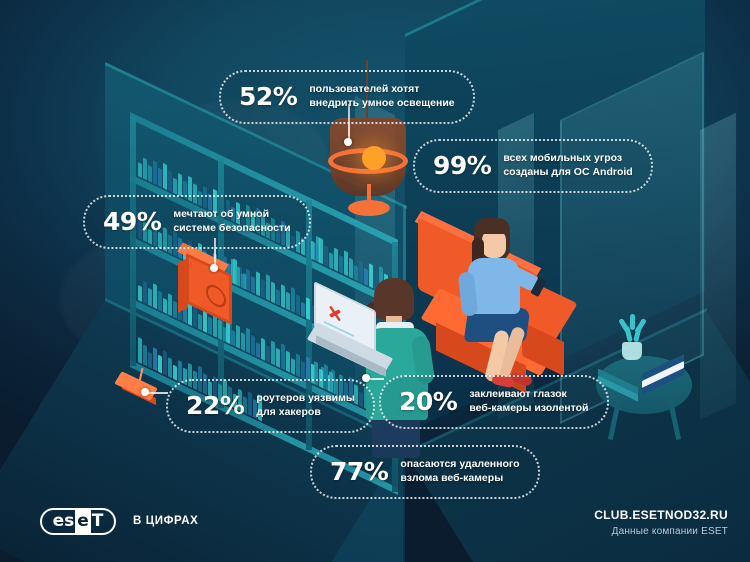  What do you see at coordinates (492, 226) in the screenshot?
I see `woman-fringe` at bounding box center [492, 226].